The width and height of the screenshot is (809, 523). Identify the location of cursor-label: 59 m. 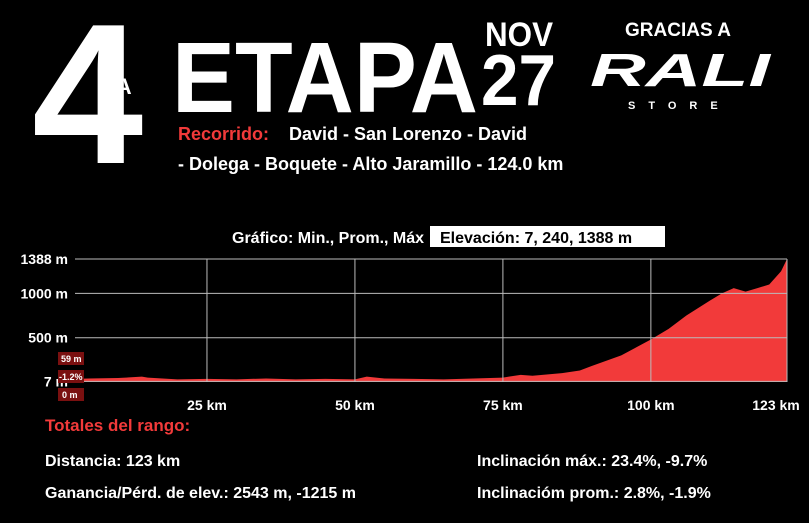
(71, 359).